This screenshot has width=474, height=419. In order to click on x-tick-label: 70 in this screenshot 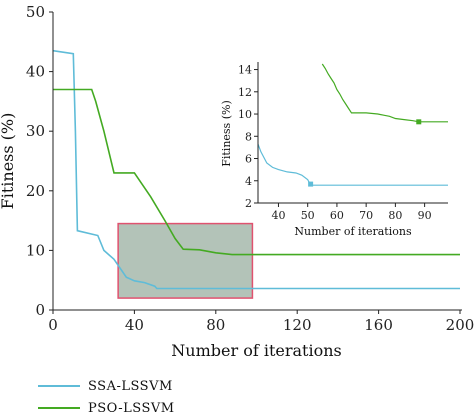, I will do `click(366, 215)`.